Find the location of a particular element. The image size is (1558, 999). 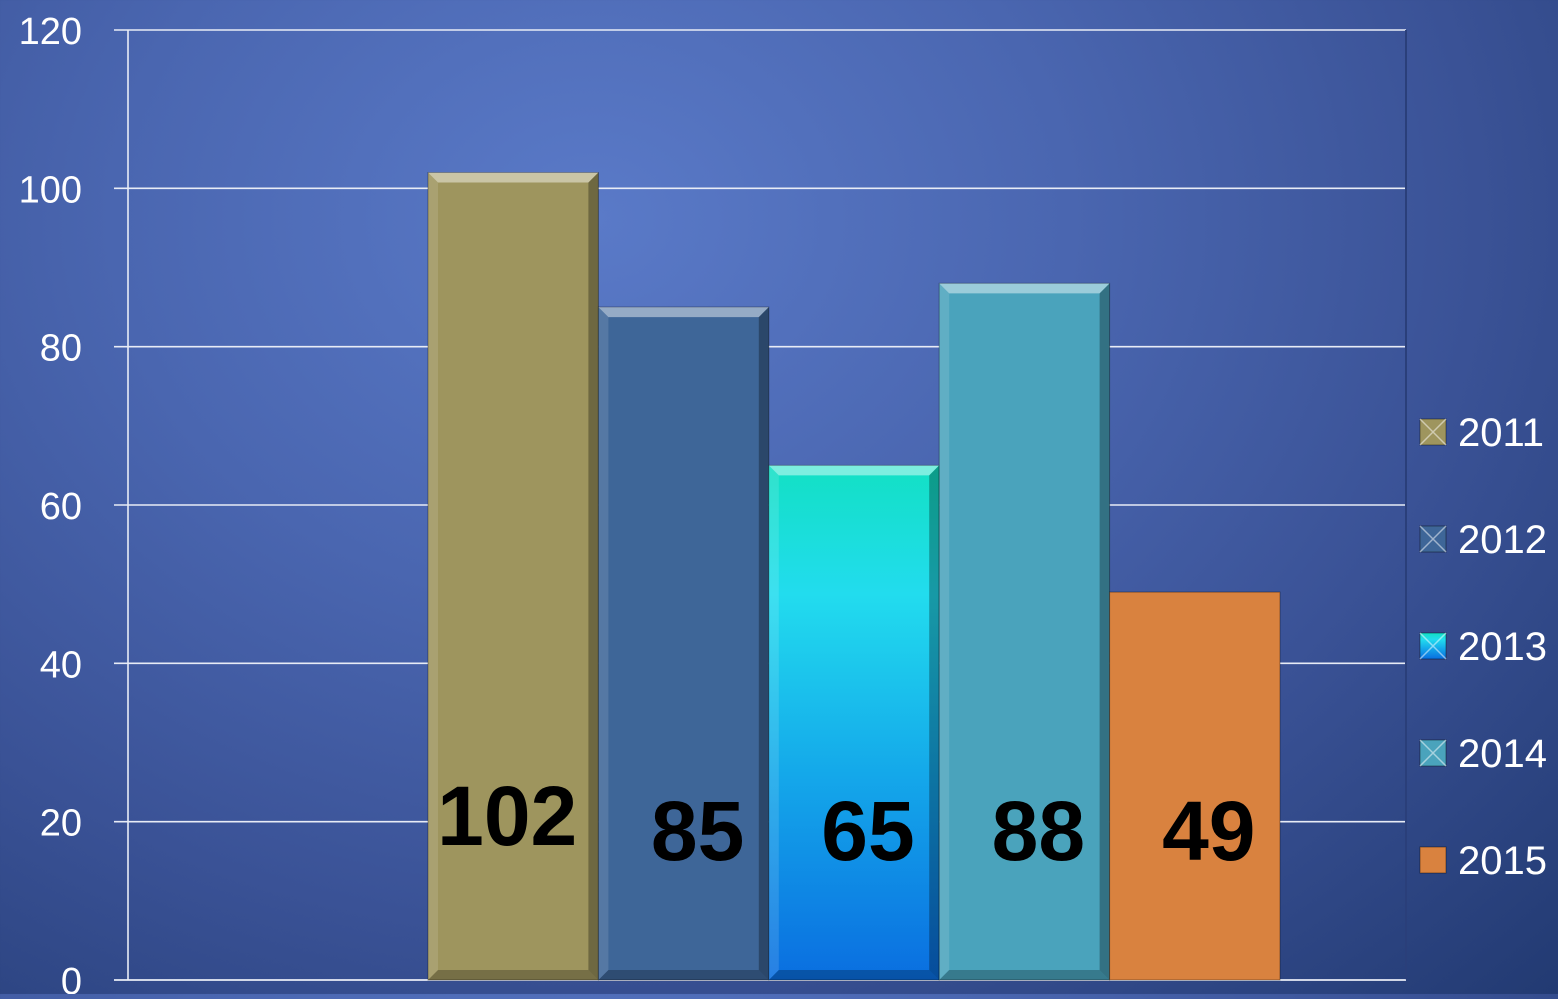

bar-2011 is located at coordinates (513, 576).